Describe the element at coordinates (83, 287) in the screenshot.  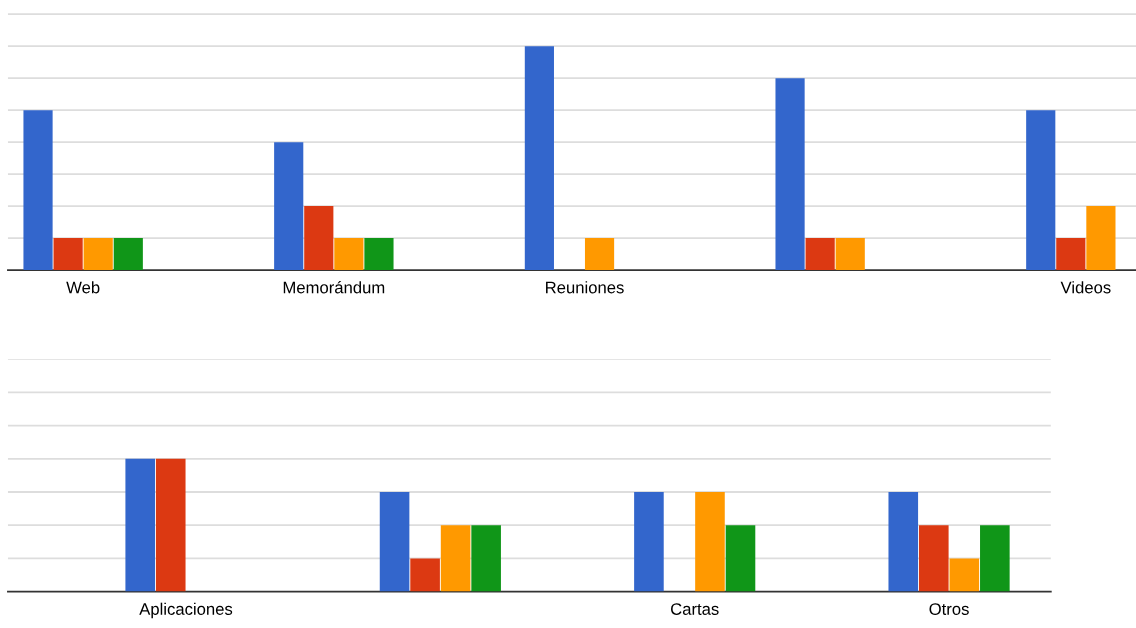
I see `x-tick-label: Web` at that location.